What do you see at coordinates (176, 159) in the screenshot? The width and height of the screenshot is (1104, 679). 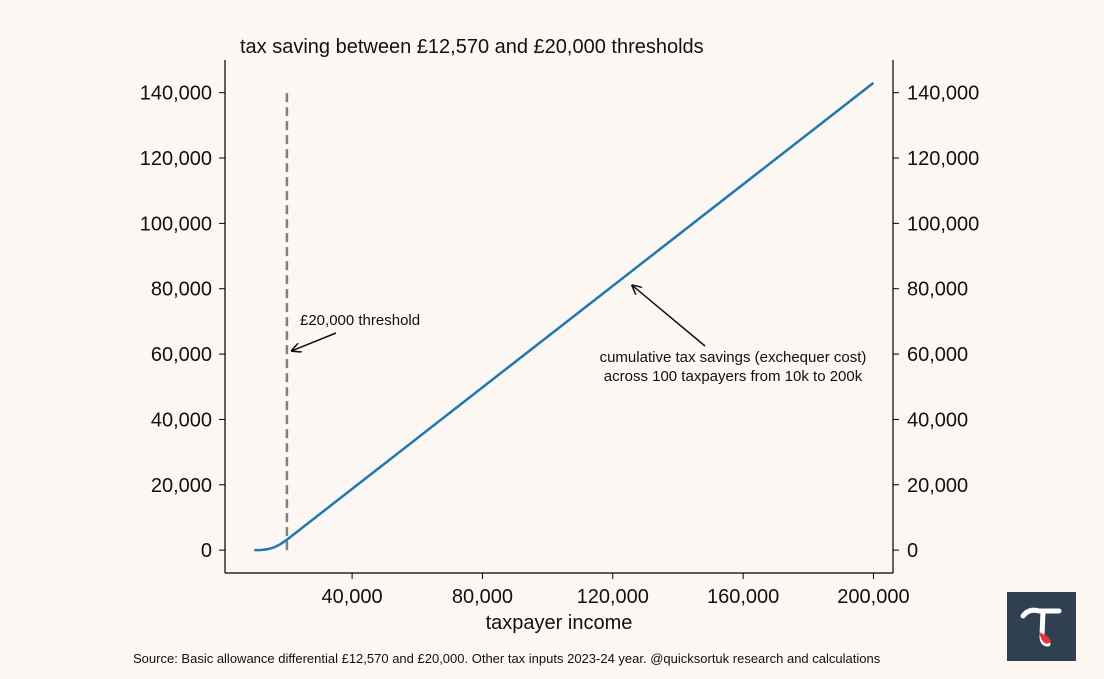 I see `y-tick-label-left: 120,000` at bounding box center [176, 159].